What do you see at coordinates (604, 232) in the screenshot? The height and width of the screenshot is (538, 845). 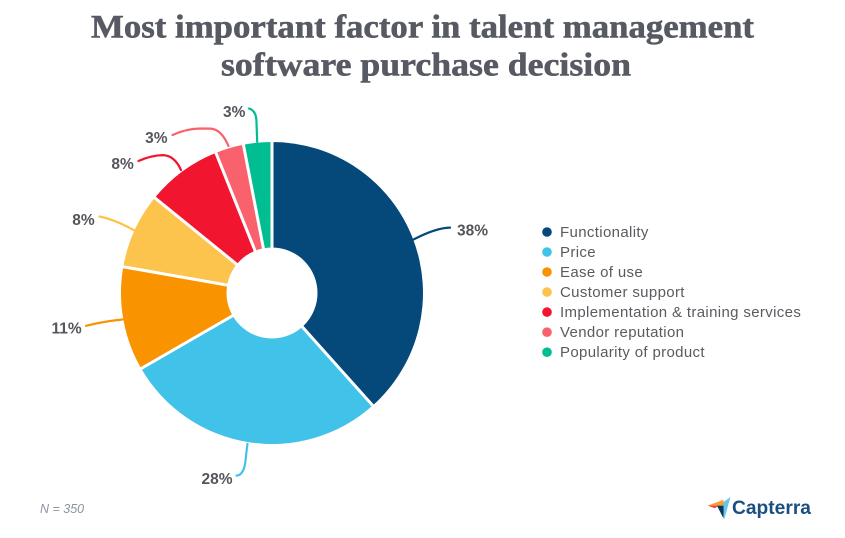 I see `svg-text: Functionality` at bounding box center [604, 232].